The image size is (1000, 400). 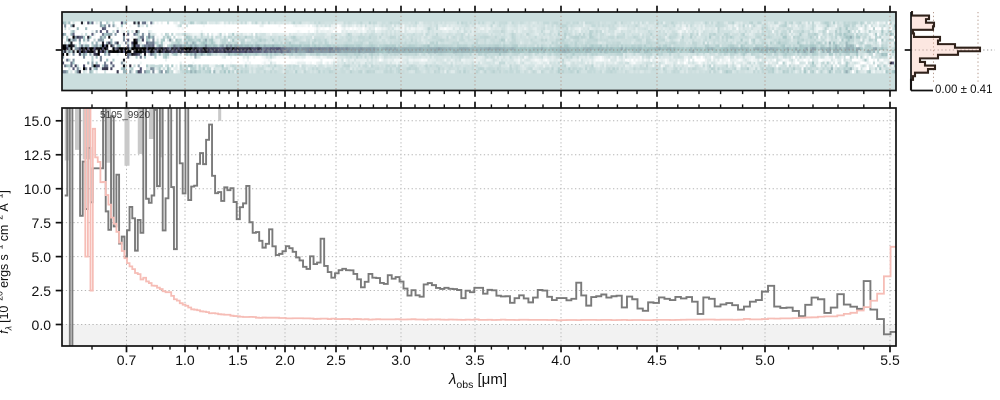 I want to click on lambda-symbol: λ, so click(x=453, y=379).